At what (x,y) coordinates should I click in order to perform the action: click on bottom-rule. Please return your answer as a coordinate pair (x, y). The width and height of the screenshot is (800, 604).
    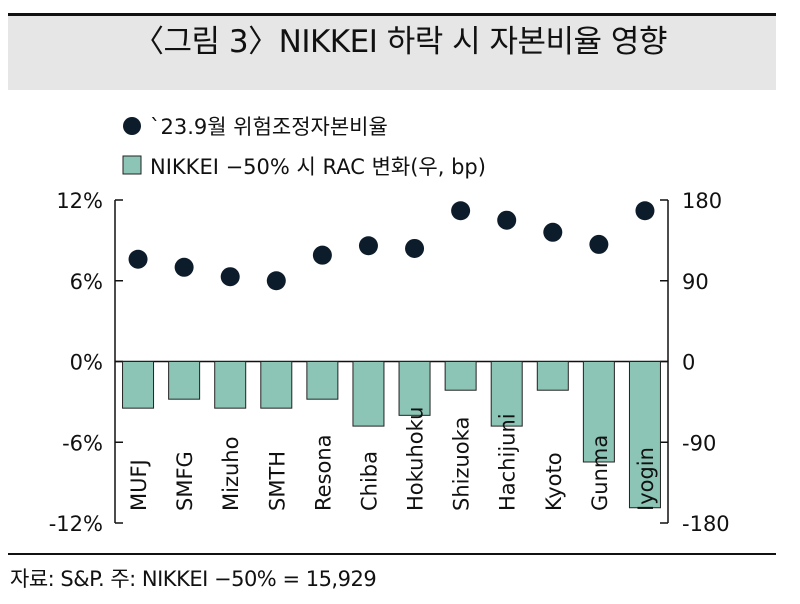
    Looking at the image, I should click on (392, 554).